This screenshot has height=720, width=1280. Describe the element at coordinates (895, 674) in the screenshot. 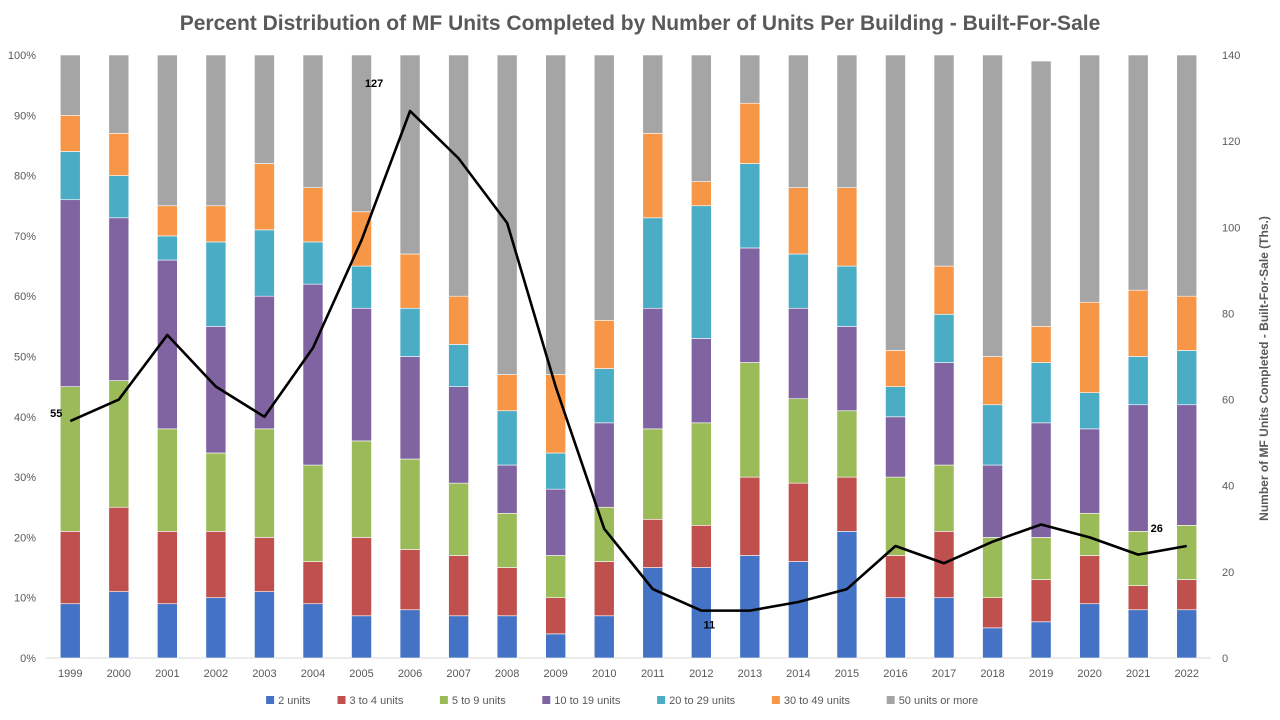

I see `x-tick-label: 2016` at that location.